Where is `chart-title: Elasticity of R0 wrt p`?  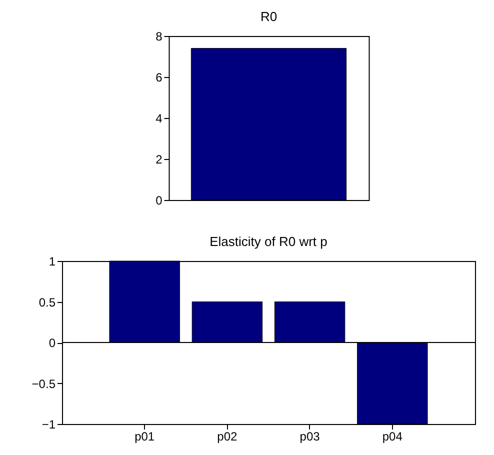 chart-title: Elasticity of R0 wrt p is located at coordinates (269, 241).